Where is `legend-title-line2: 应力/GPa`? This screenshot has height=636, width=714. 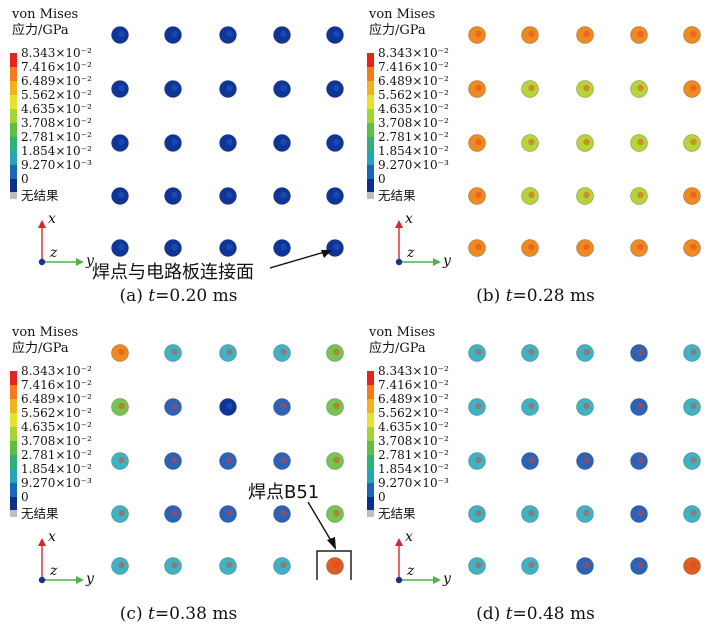 legend-title-line2: 应力/GPa is located at coordinates (397, 348).